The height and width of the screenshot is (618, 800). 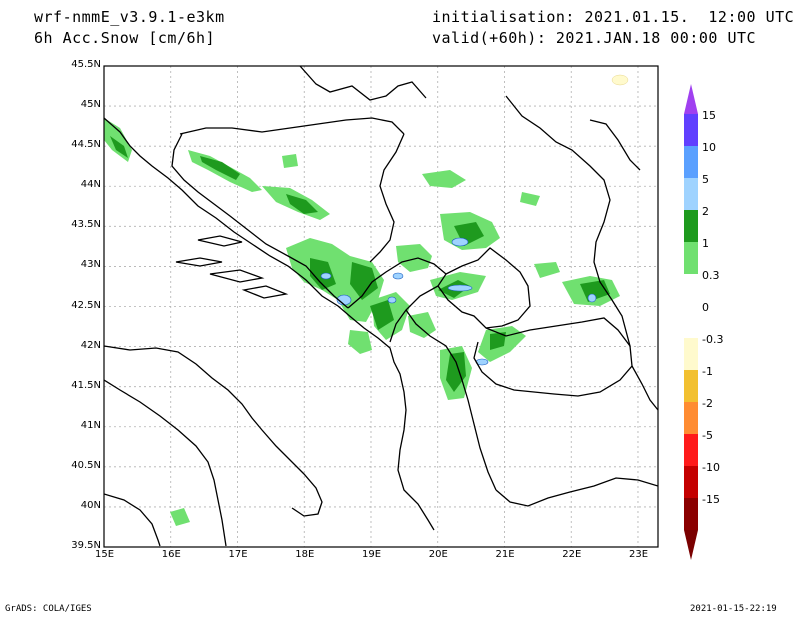 What do you see at coordinates (711, 467) in the screenshot?
I see `colorbar-label: -10` at bounding box center [711, 467].